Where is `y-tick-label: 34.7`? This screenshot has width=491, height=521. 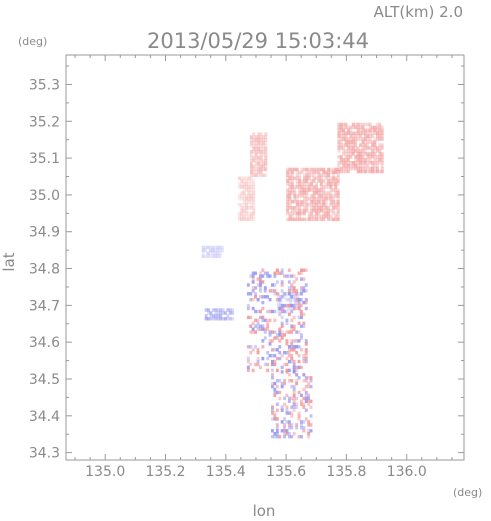 y-tick-label: 34.7 is located at coordinates (44, 306).